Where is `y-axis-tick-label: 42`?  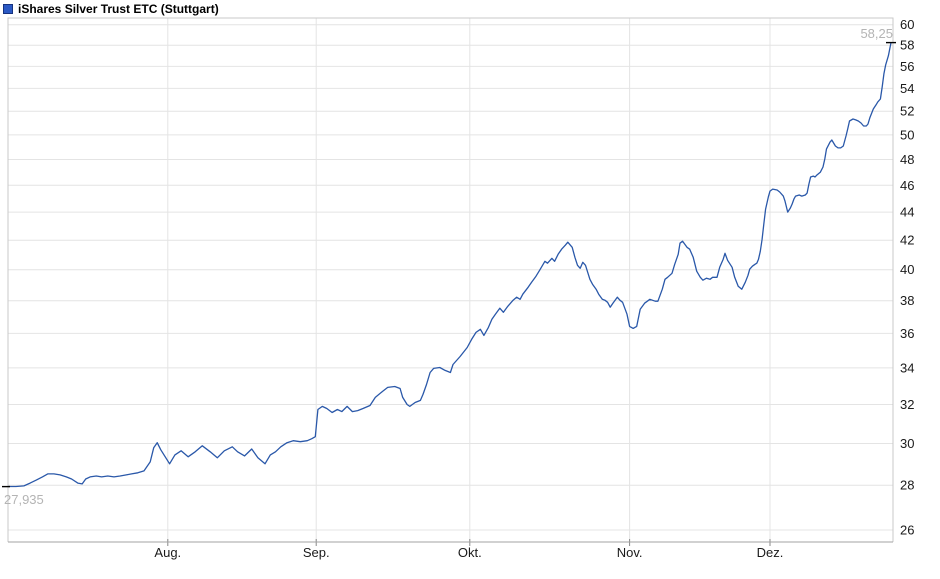 y-axis-tick-label: 42 is located at coordinates (907, 240).